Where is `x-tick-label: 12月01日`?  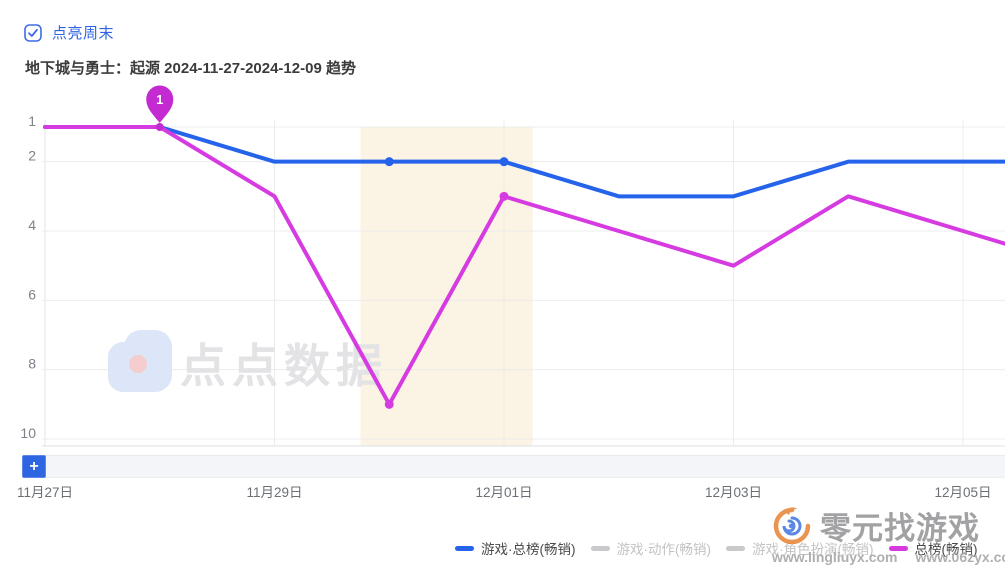
x-tick-label: 12月01日 is located at coordinates (503, 492).